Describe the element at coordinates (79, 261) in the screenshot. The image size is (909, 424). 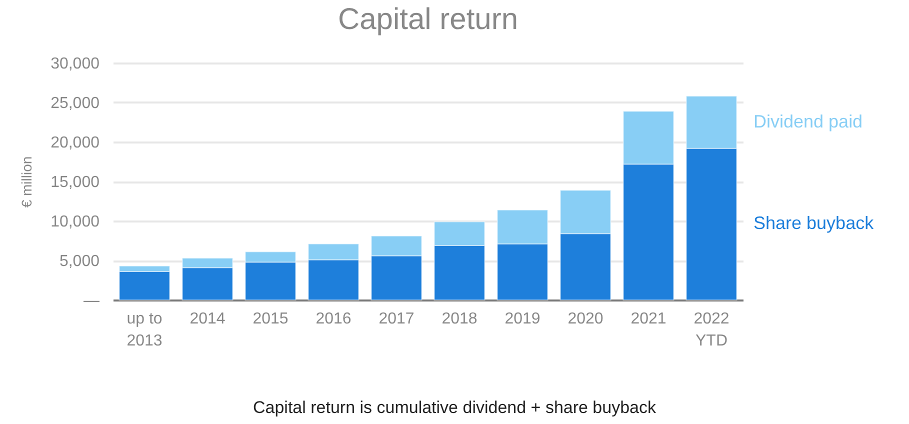
I see `y-tick-label: 5,000` at that location.